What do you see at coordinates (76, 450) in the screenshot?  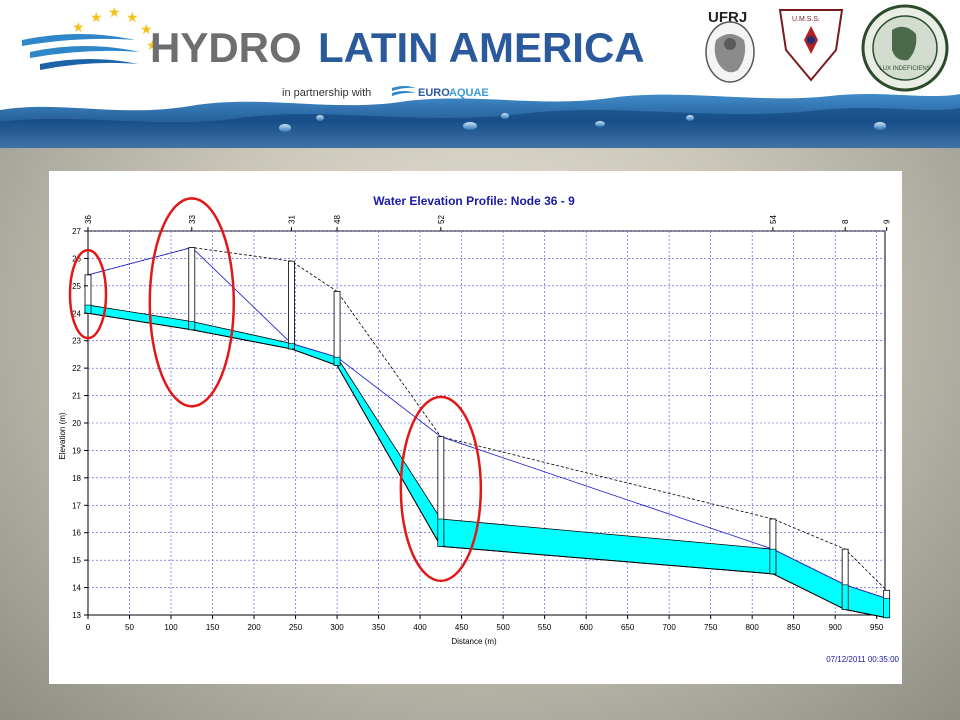 I see `y-tick-label: 19` at bounding box center [76, 450].